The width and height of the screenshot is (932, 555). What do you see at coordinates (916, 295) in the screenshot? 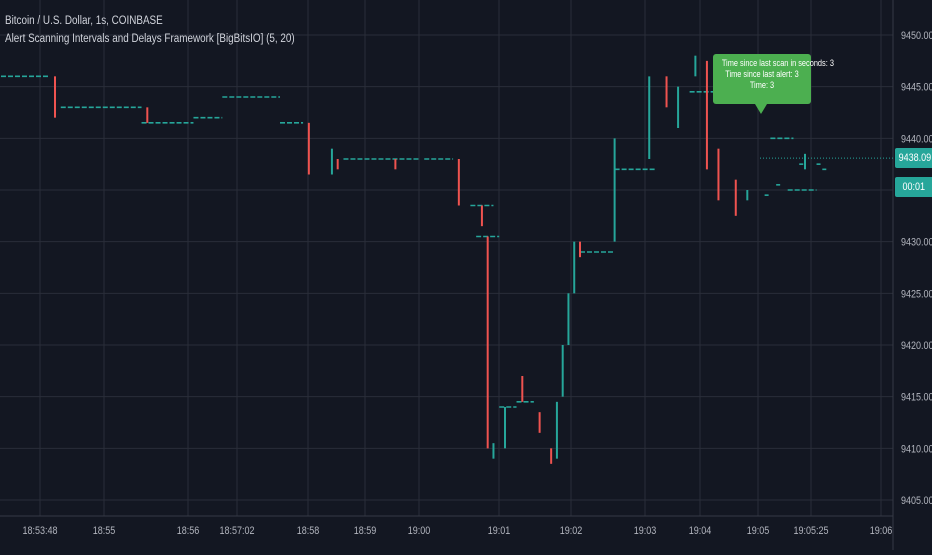
I see `y-tick-label: 9425.00` at bounding box center [916, 295].